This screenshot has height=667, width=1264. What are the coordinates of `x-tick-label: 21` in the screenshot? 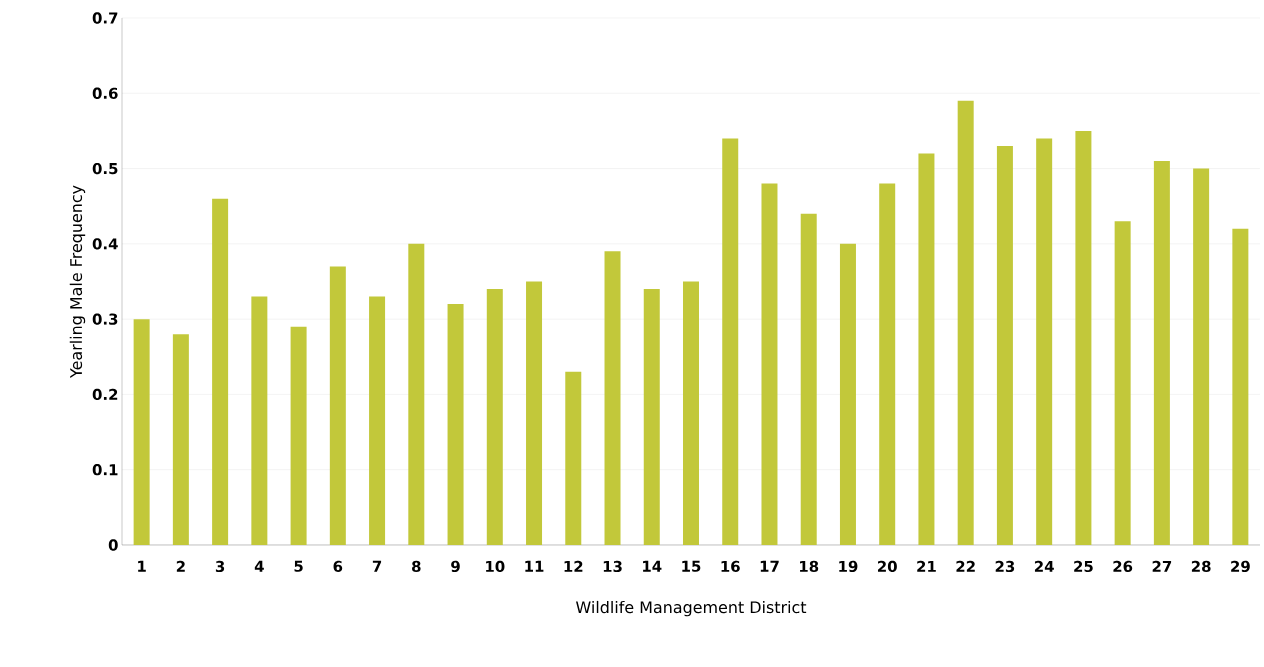 It's located at (926, 566).